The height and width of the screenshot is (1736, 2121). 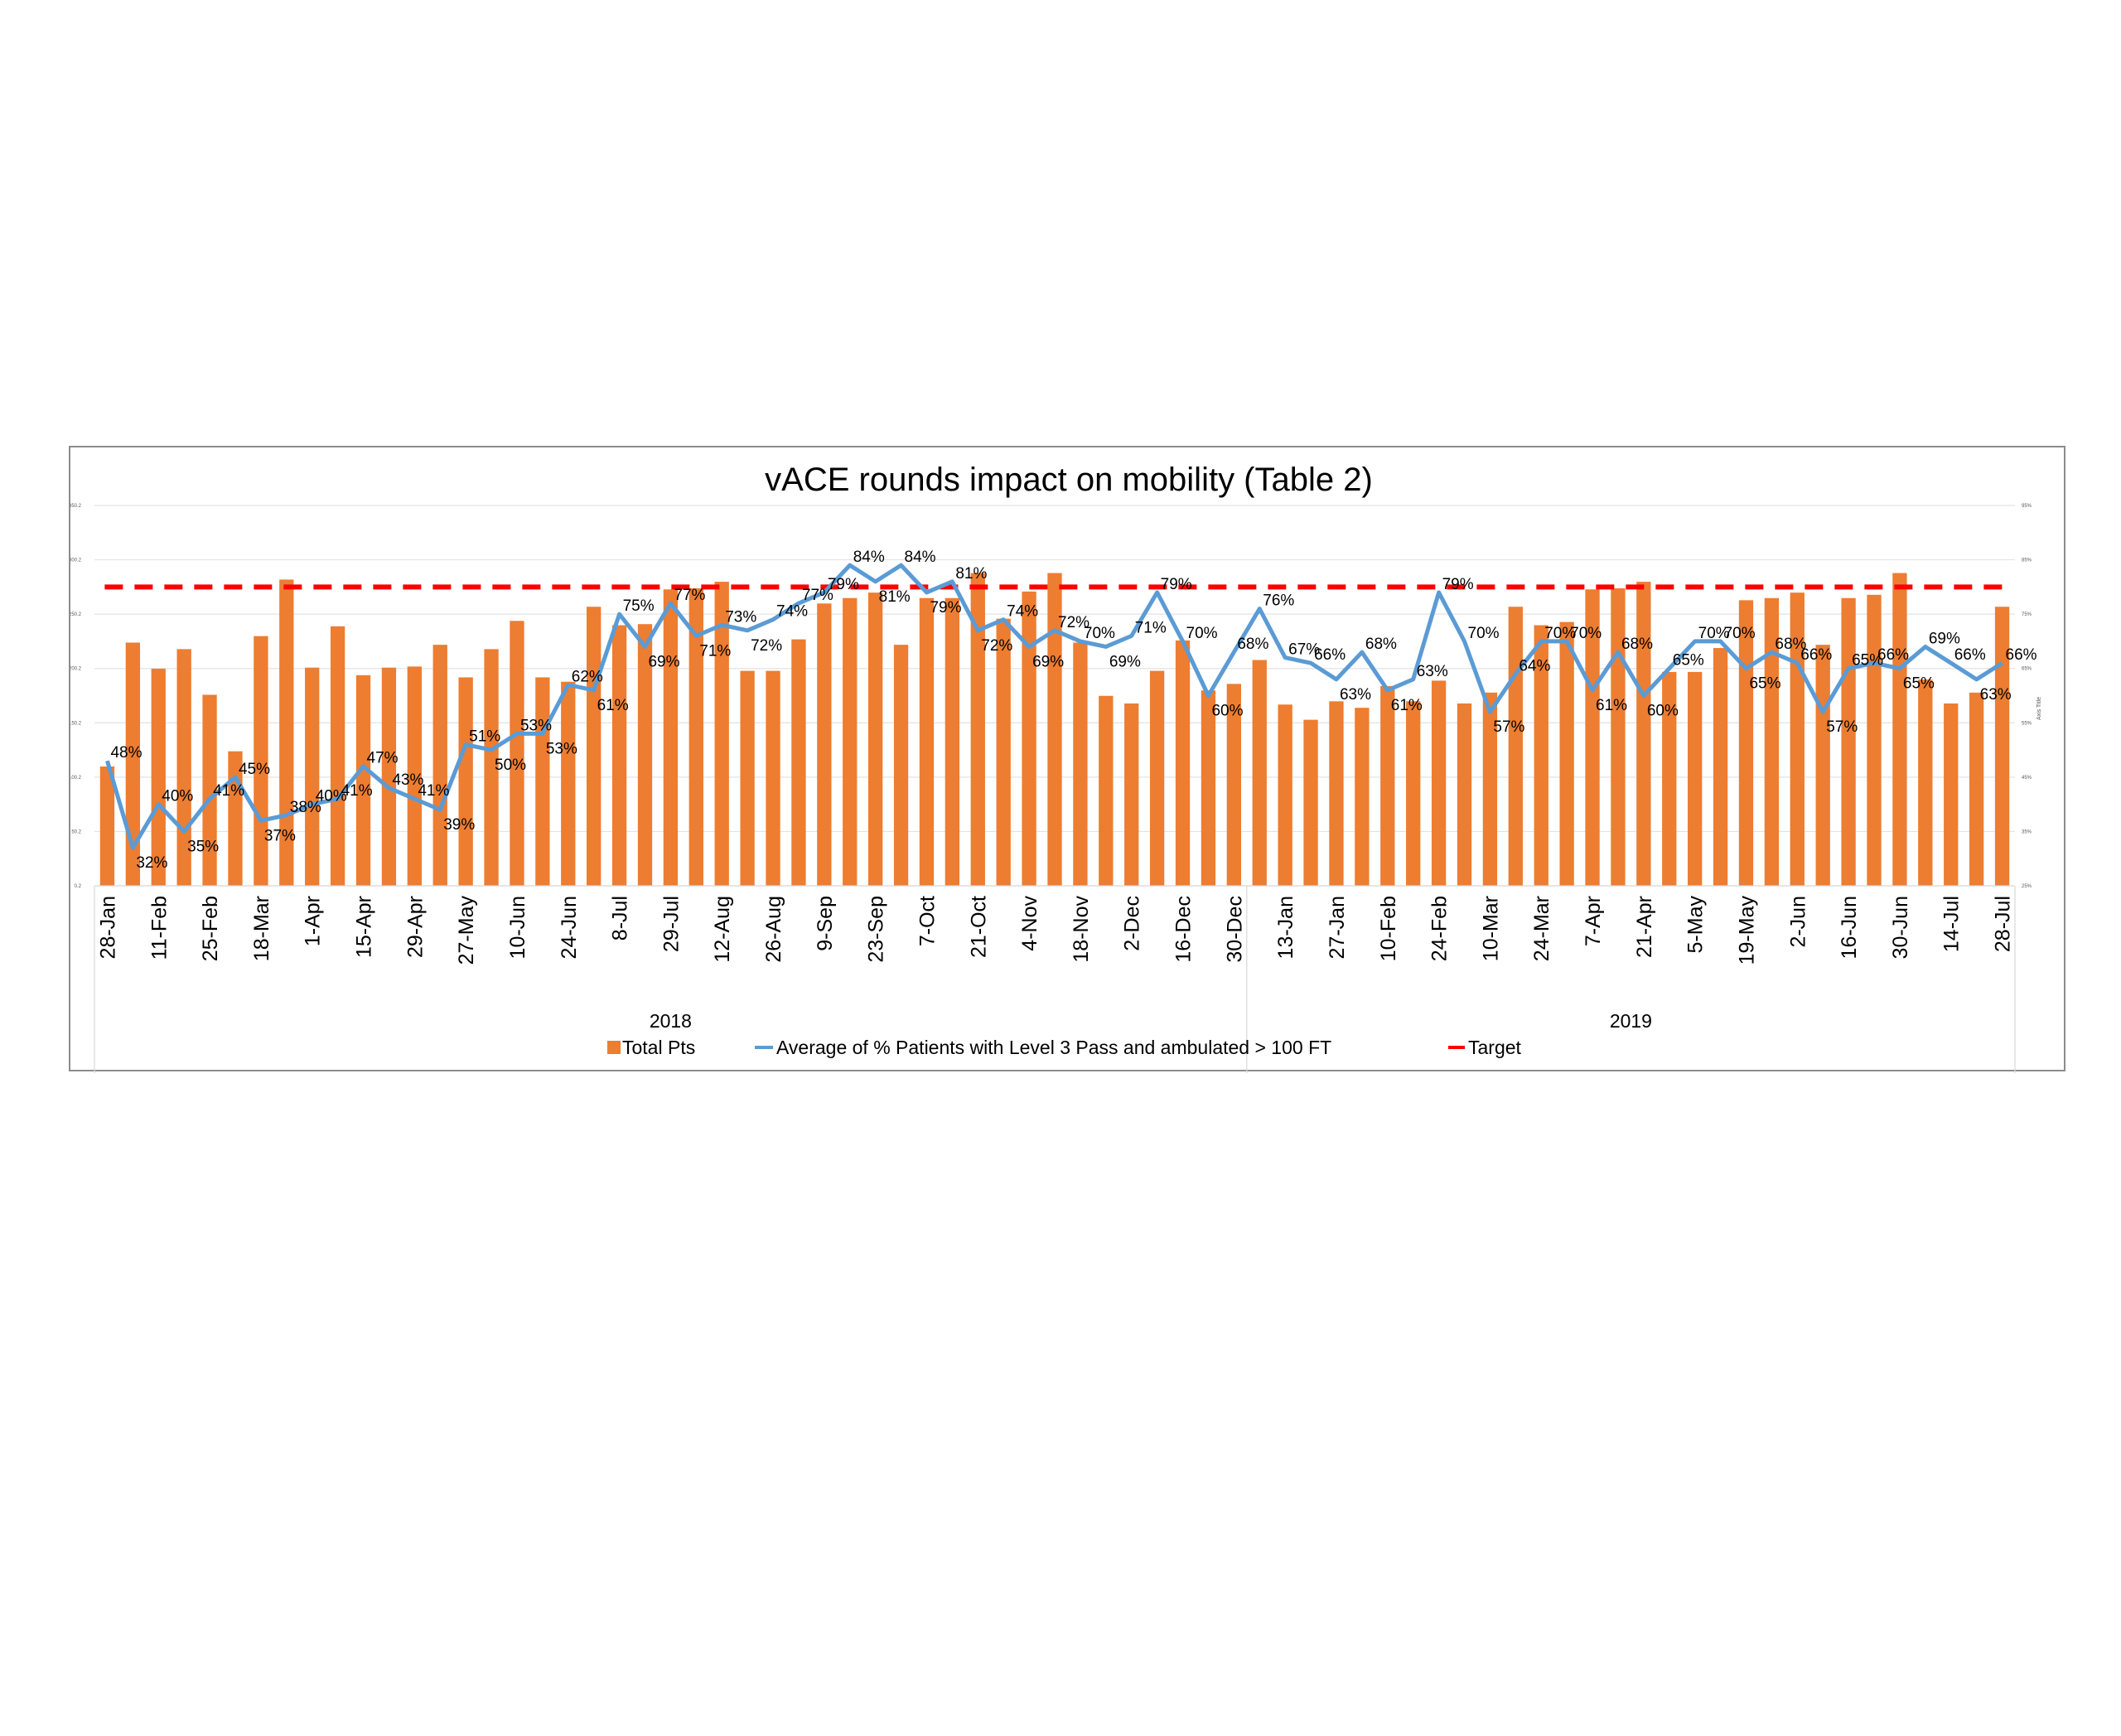 What do you see at coordinates (570, 927) in the screenshot?
I see `x-tick-label: 24-Jun` at bounding box center [570, 927].